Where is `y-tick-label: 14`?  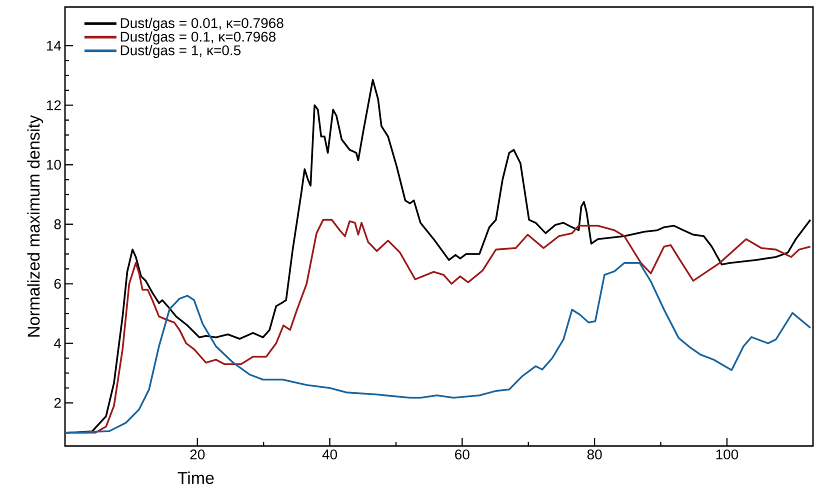
y-tick-label: 14 is located at coordinates (54, 45).